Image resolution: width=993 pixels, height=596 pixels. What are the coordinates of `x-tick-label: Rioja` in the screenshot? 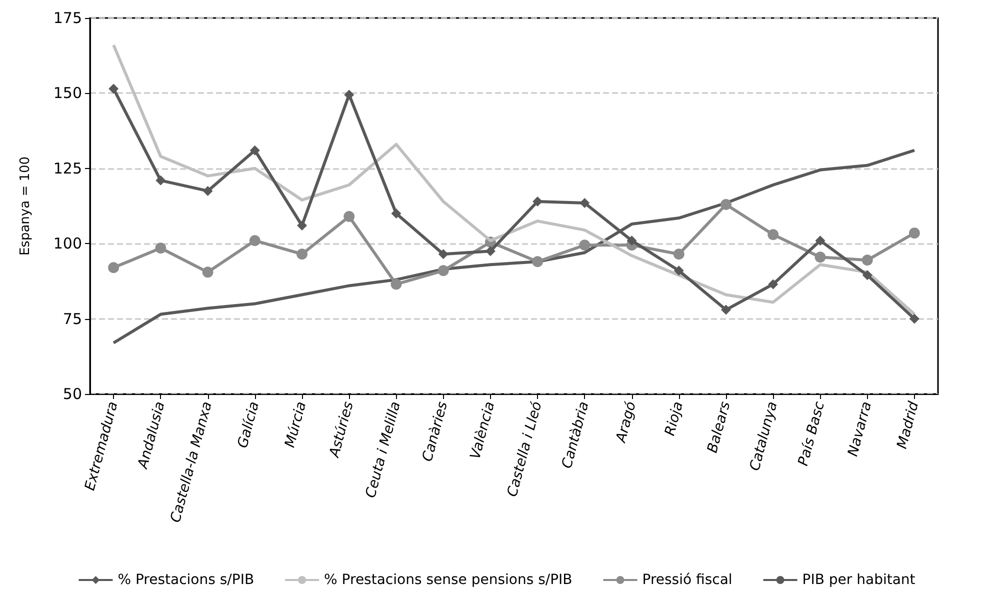 It's located at (674, 419).